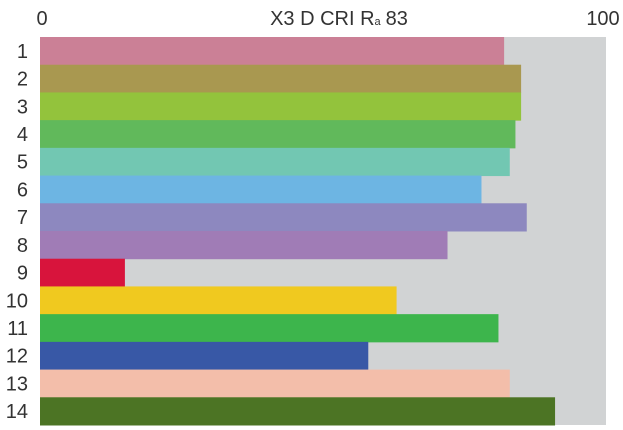 The width and height of the screenshot is (623, 430). What do you see at coordinates (17, 412) in the screenshot?
I see `y-tick-label-14: 14` at bounding box center [17, 412].